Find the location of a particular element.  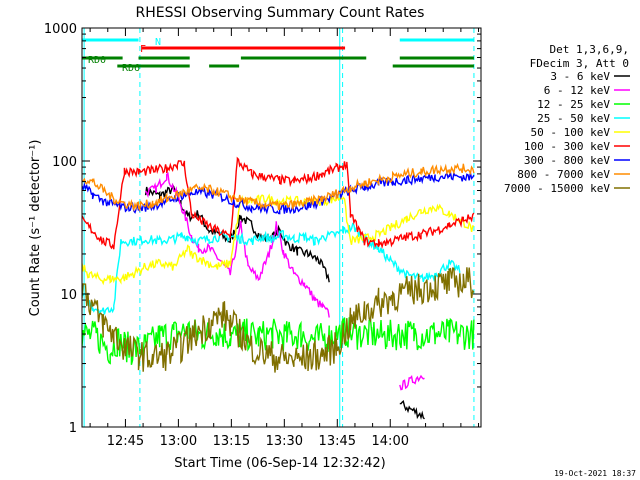

flag-label-f: F is located at coordinates (143, 49).